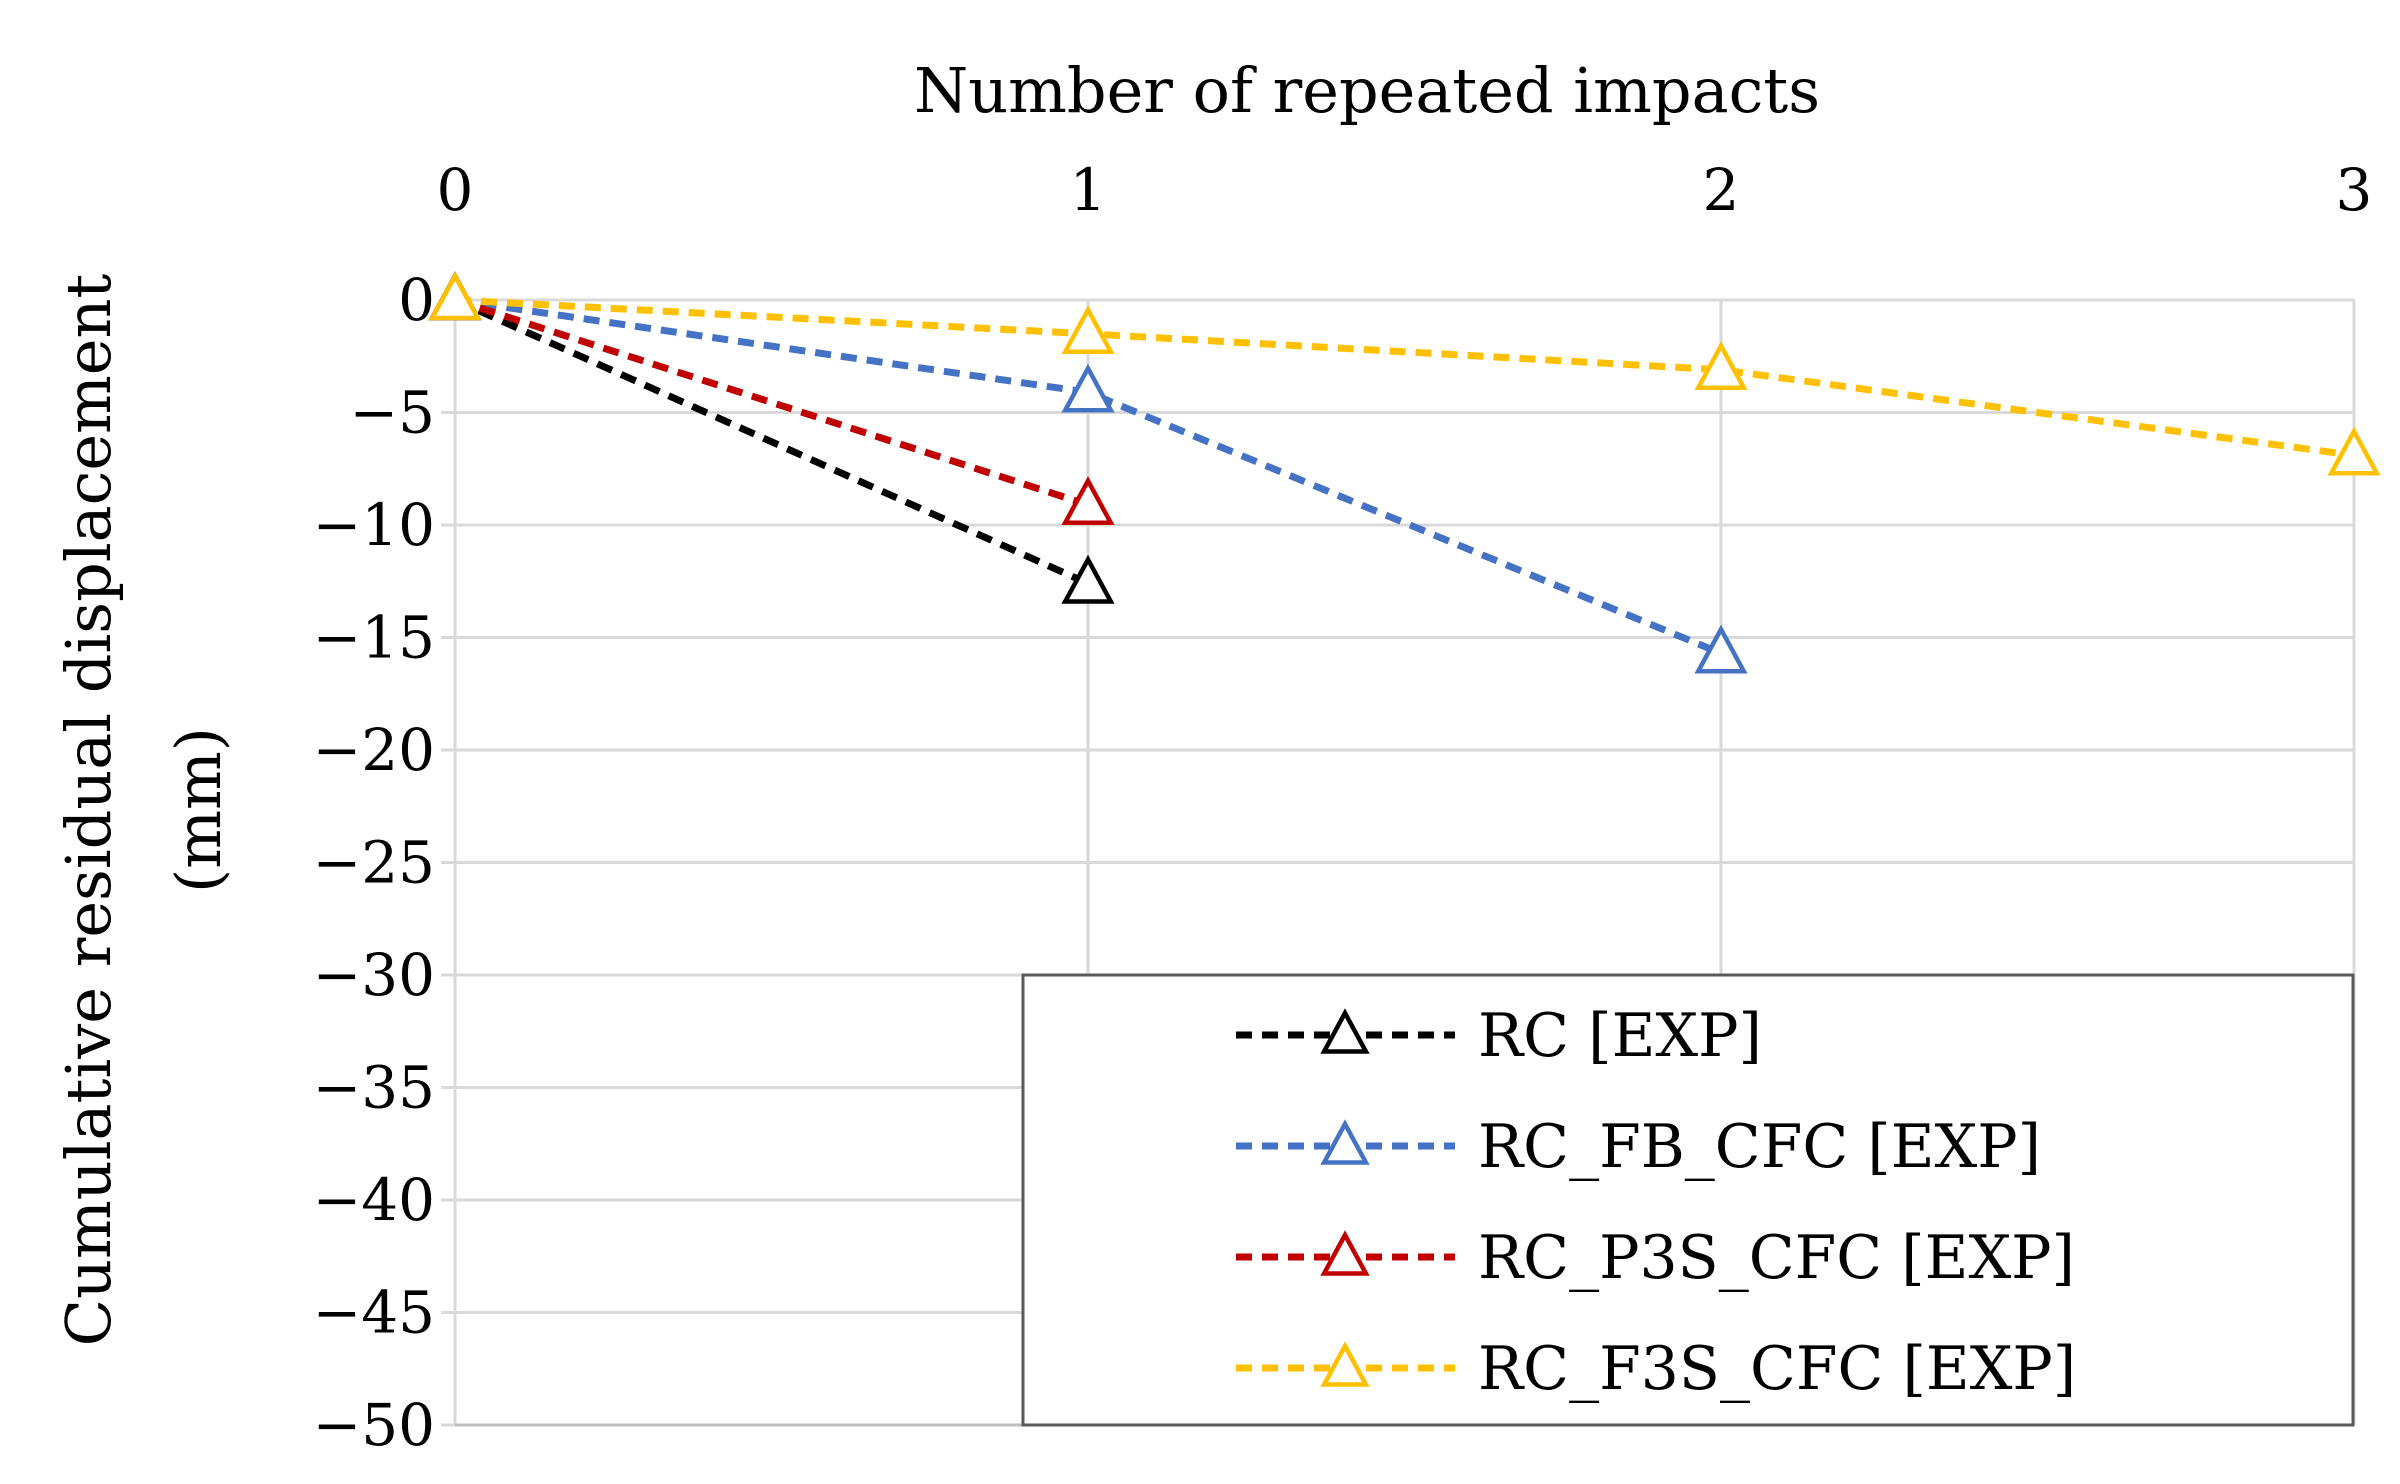 Image resolution: width=2400 pixels, height=1484 pixels. I want to click on y-tick-label: −30, so click(374, 975).